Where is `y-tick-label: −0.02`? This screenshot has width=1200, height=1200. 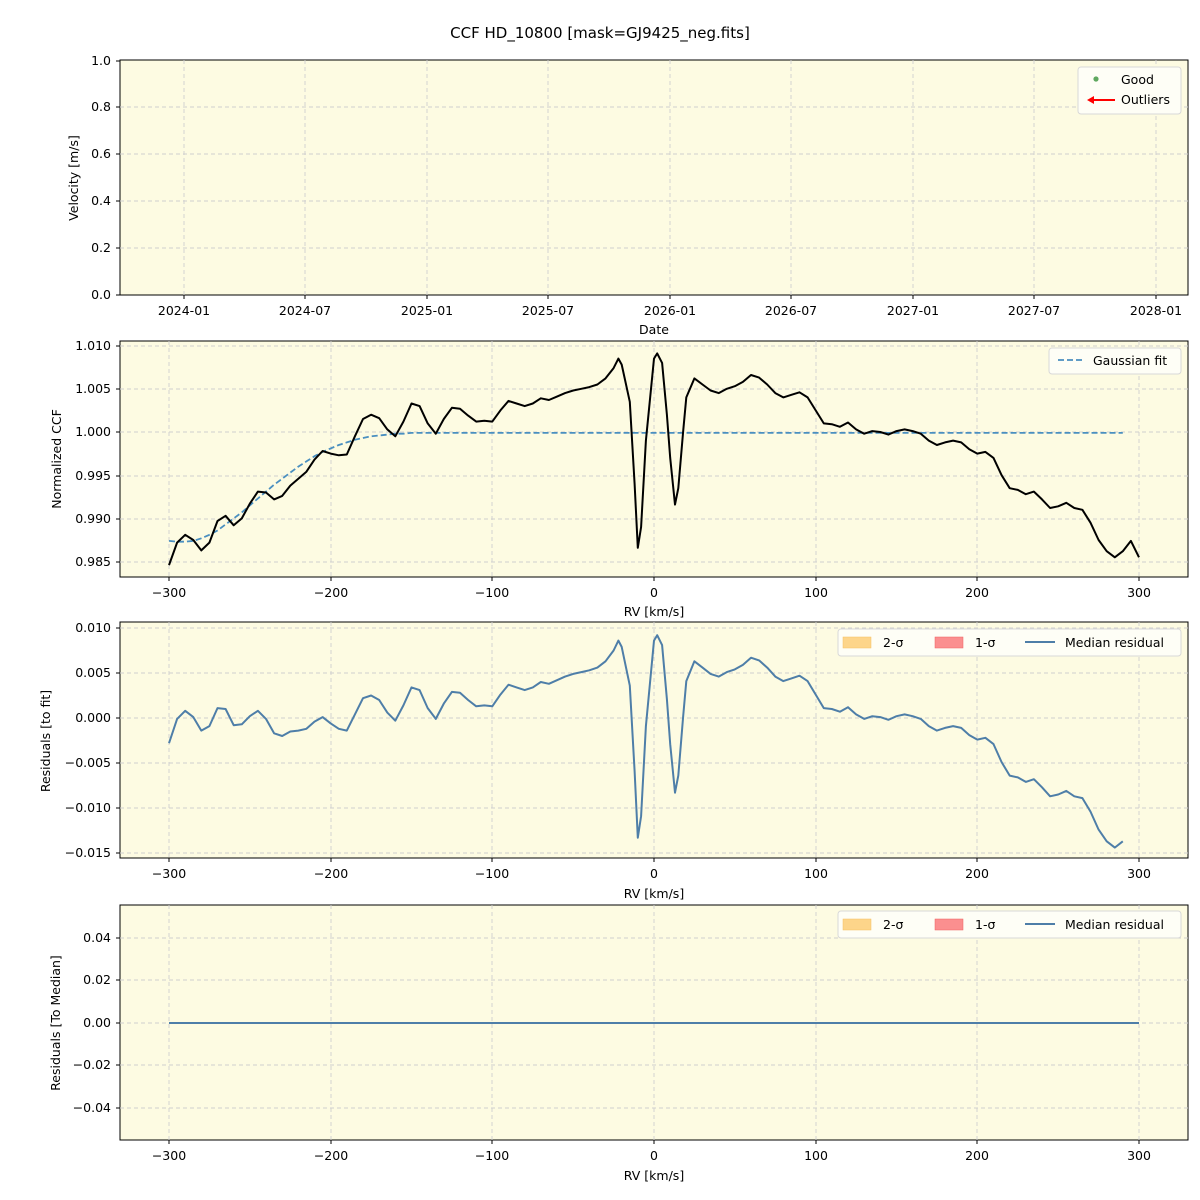 y-tick-label: −0.02 is located at coordinates (92, 1064).